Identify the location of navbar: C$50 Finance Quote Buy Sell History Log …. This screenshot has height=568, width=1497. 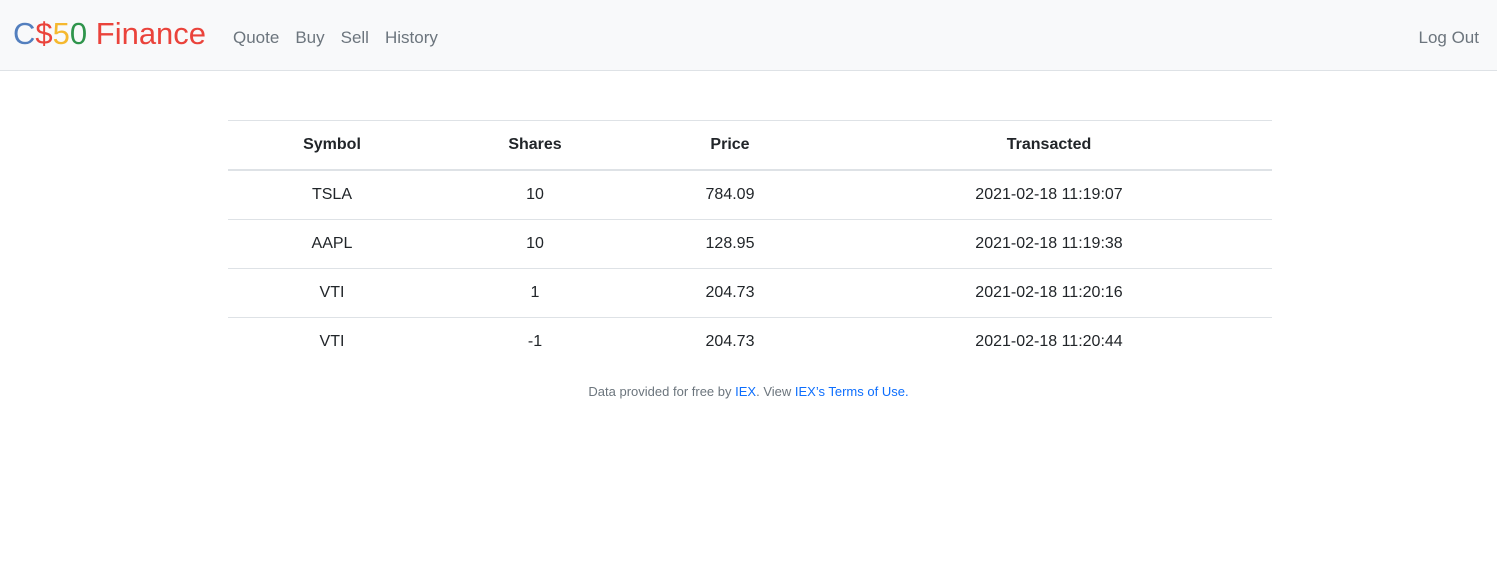
(748, 35).